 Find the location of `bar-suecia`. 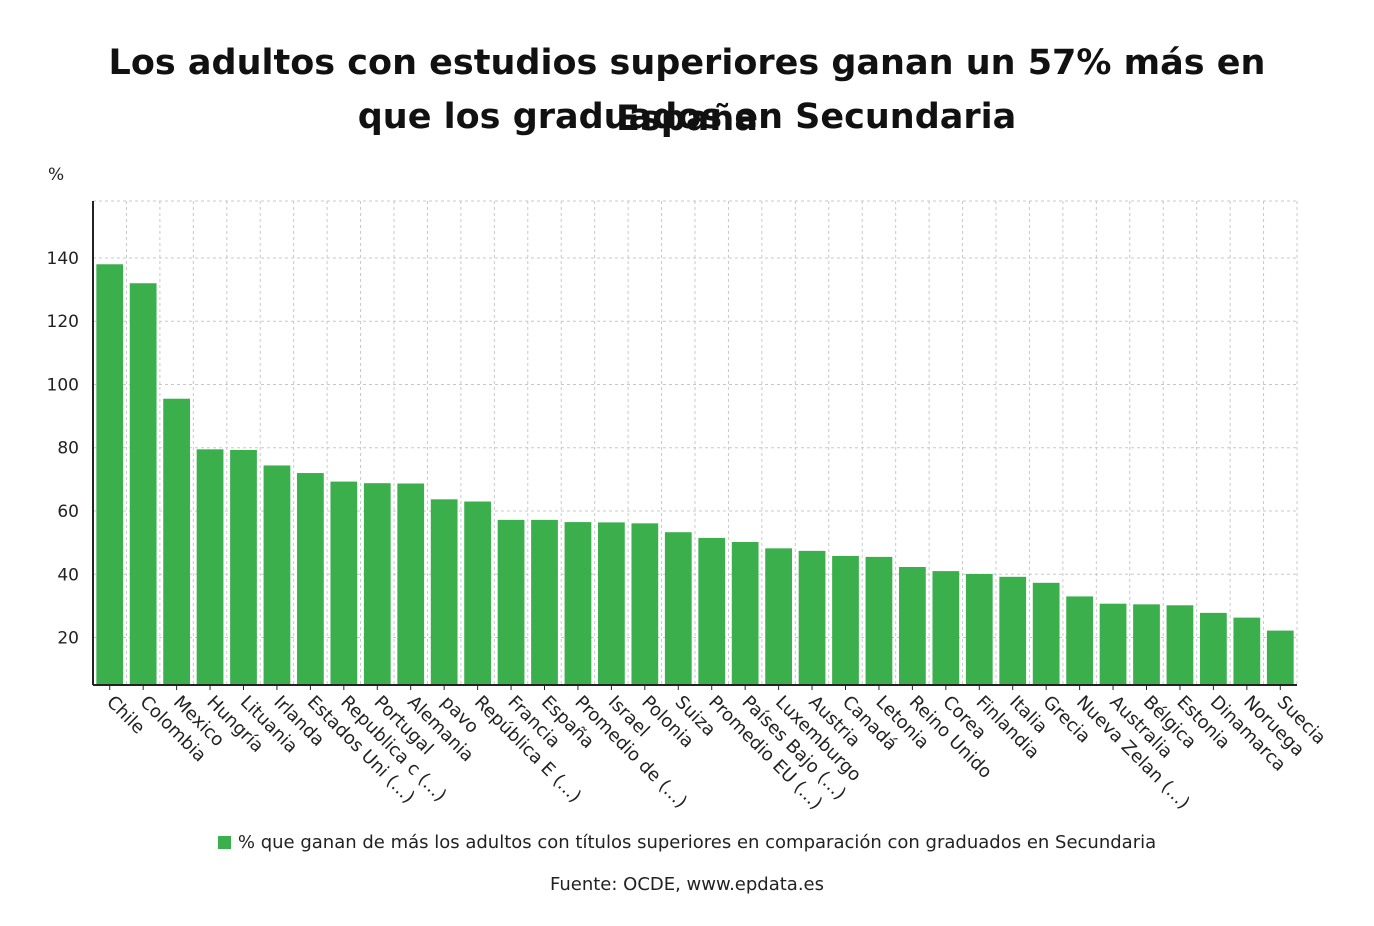

bar-suecia is located at coordinates (1280, 657).